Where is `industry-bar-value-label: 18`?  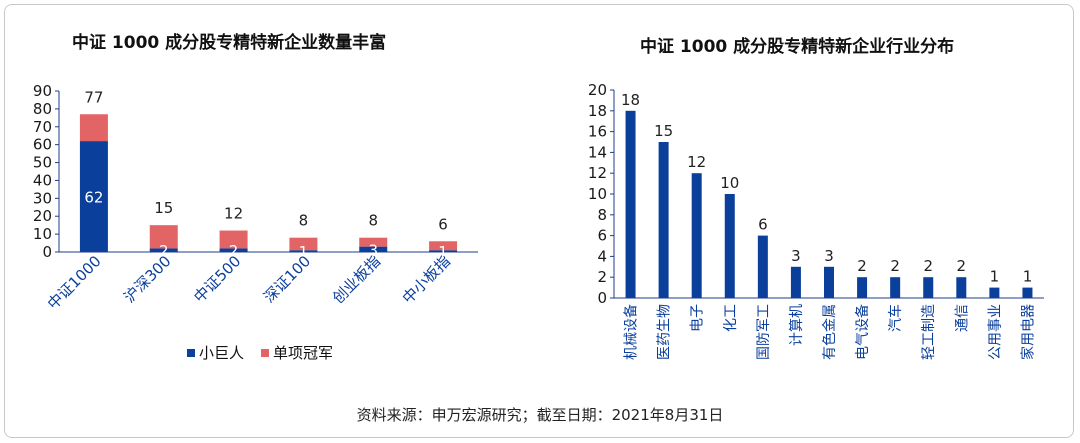
industry-bar-value-label: 18 is located at coordinates (630, 100).